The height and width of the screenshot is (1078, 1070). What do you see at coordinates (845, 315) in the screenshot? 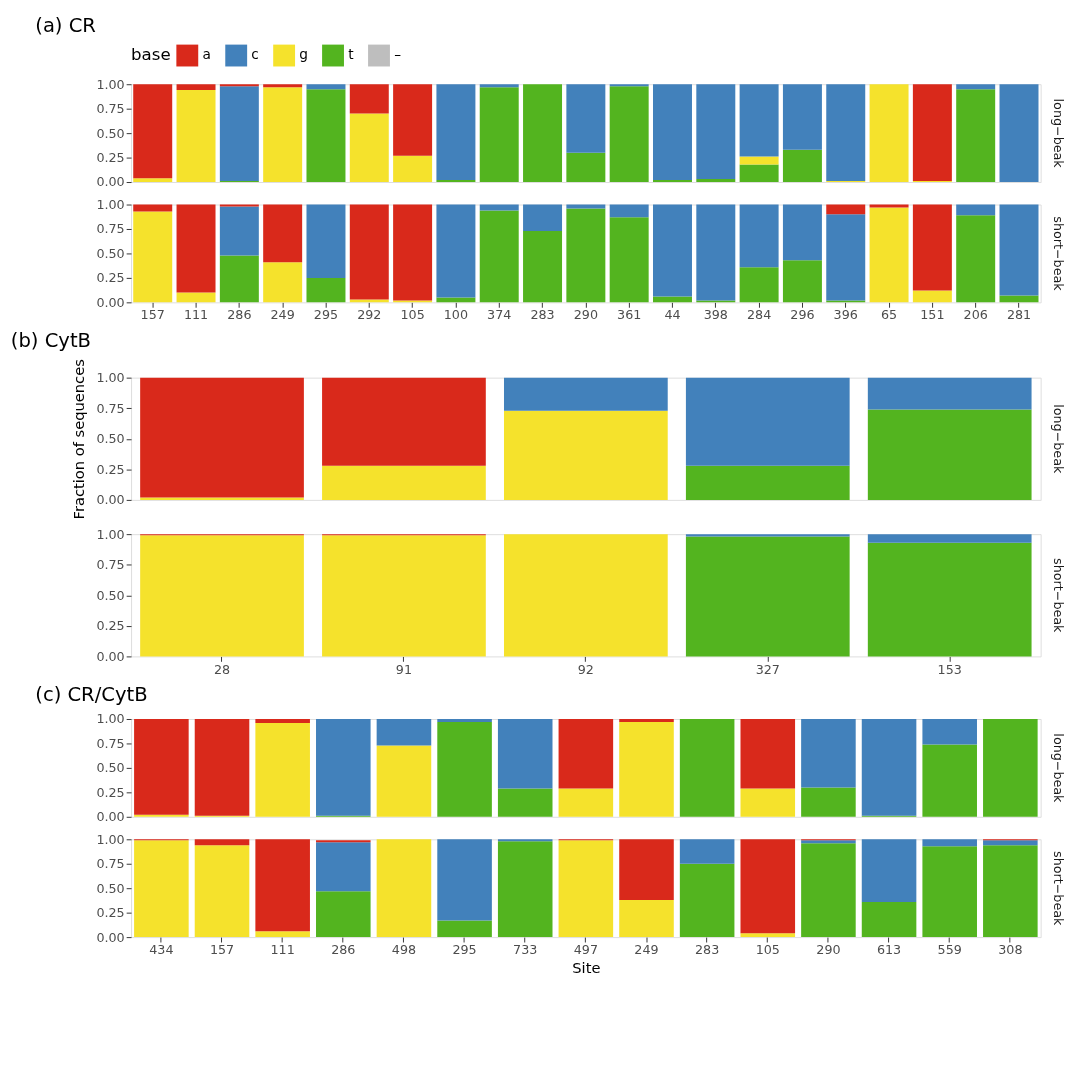
I see `x-tick-label: 396` at bounding box center [845, 315].